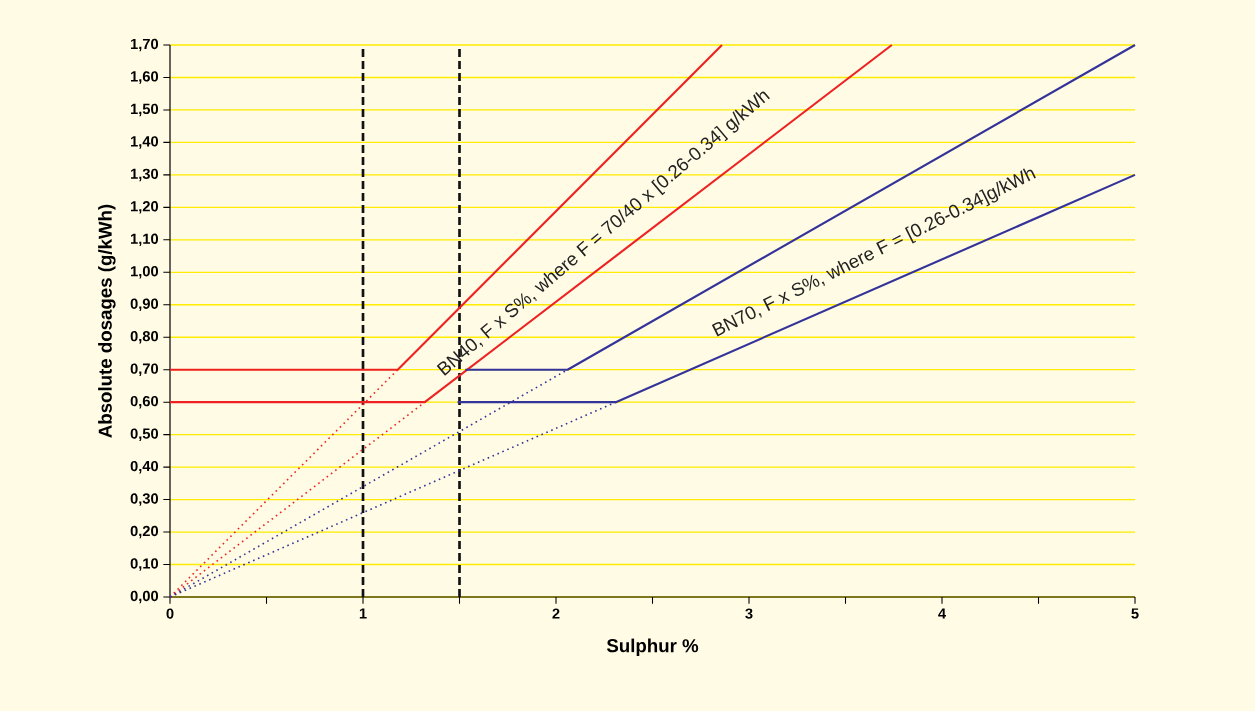  What do you see at coordinates (144, 369) in the screenshot?
I see `y-tick-label: 0,70` at bounding box center [144, 369].